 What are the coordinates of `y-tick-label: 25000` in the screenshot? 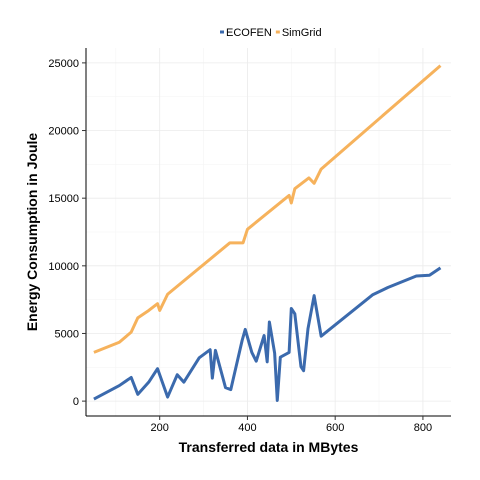 It's located at (63, 64).